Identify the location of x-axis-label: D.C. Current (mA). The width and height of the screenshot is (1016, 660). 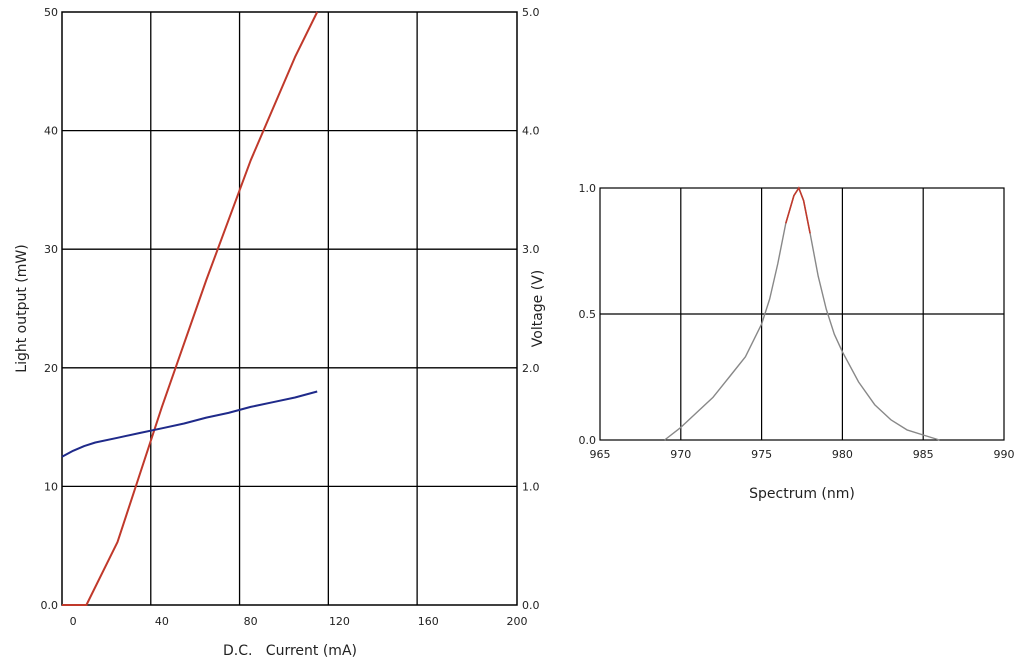
(290, 651).